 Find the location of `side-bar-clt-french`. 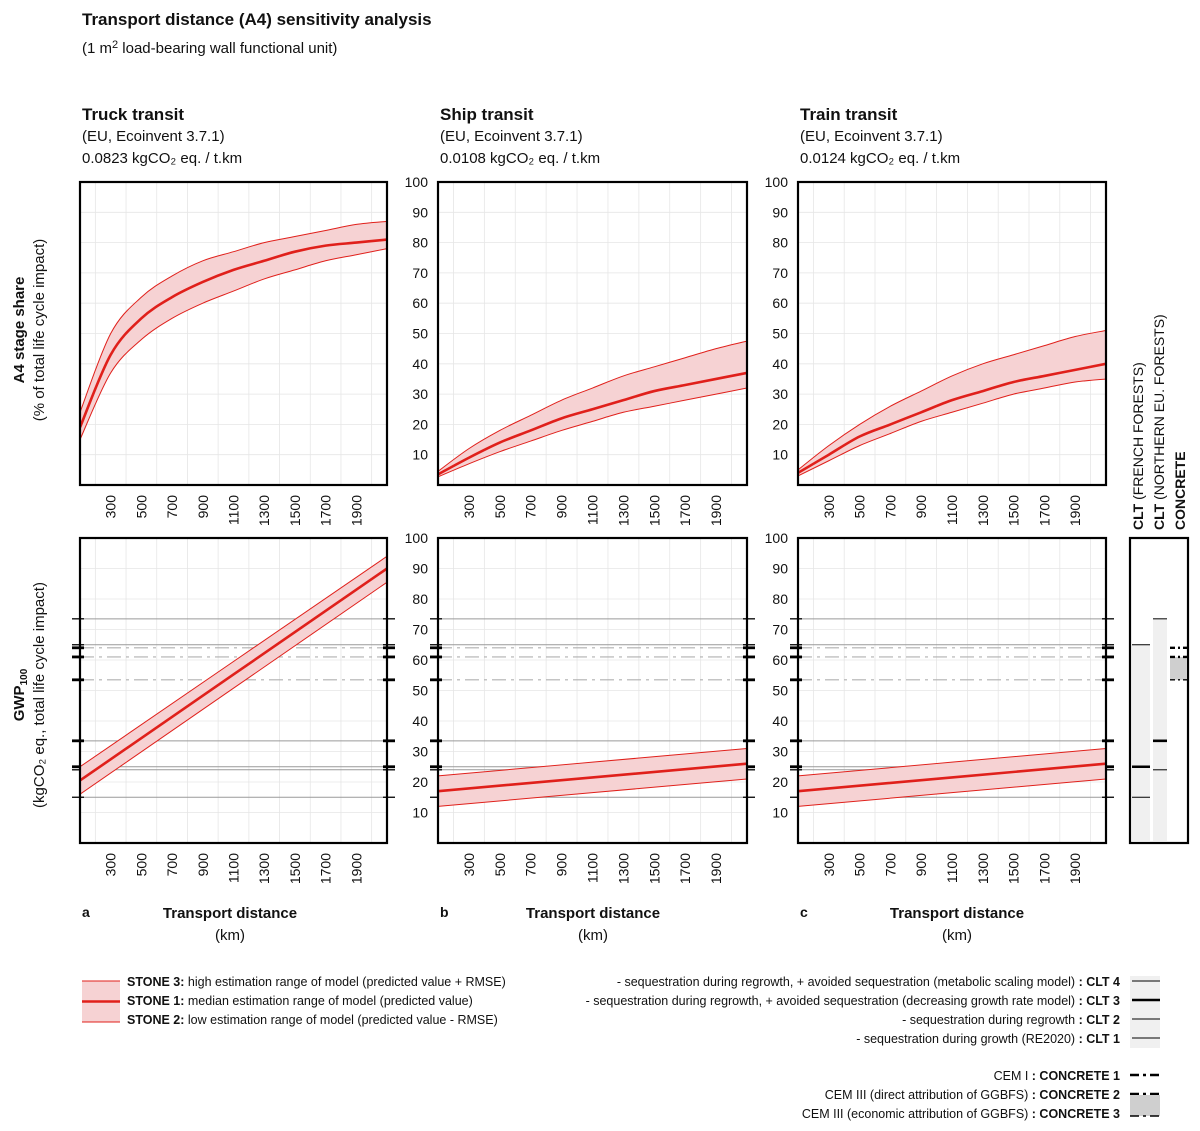

side-bar-clt-french is located at coordinates (1141, 742).